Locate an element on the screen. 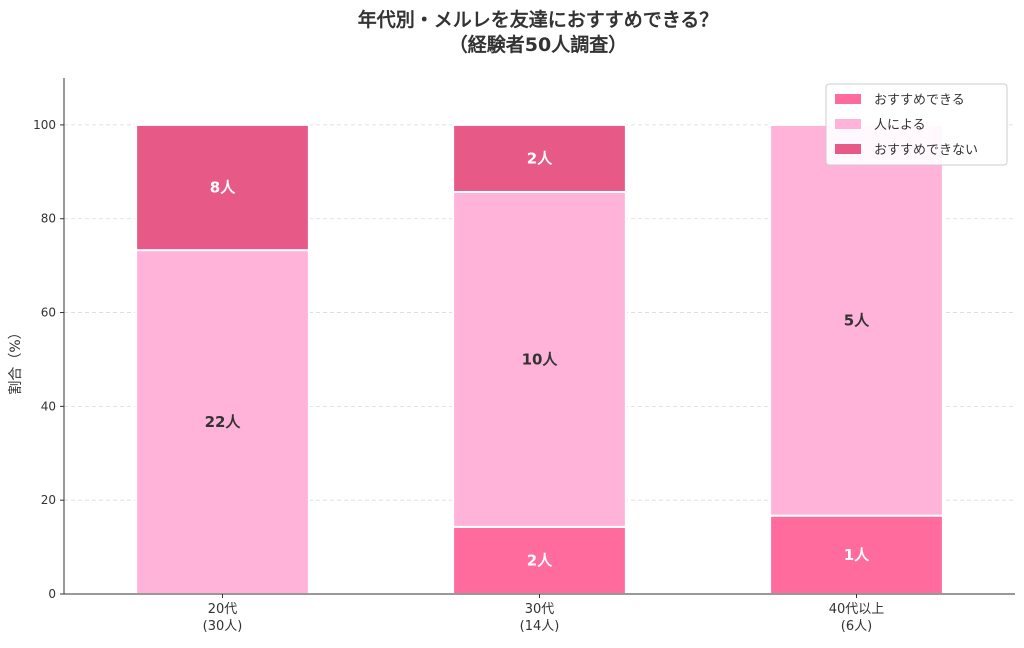 The width and height of the screenshot is (1024, 648). y-tick-label: 60 is located at coordinates (48, 313).